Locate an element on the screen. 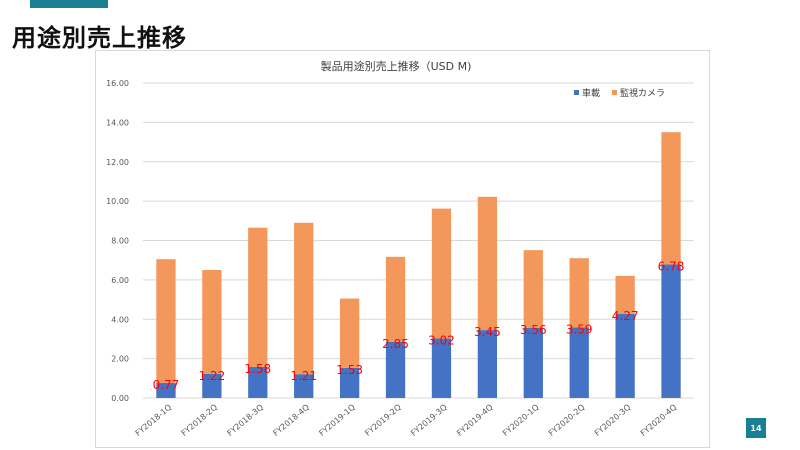  data-label: 1.58 is located at coordinates (257, 369).